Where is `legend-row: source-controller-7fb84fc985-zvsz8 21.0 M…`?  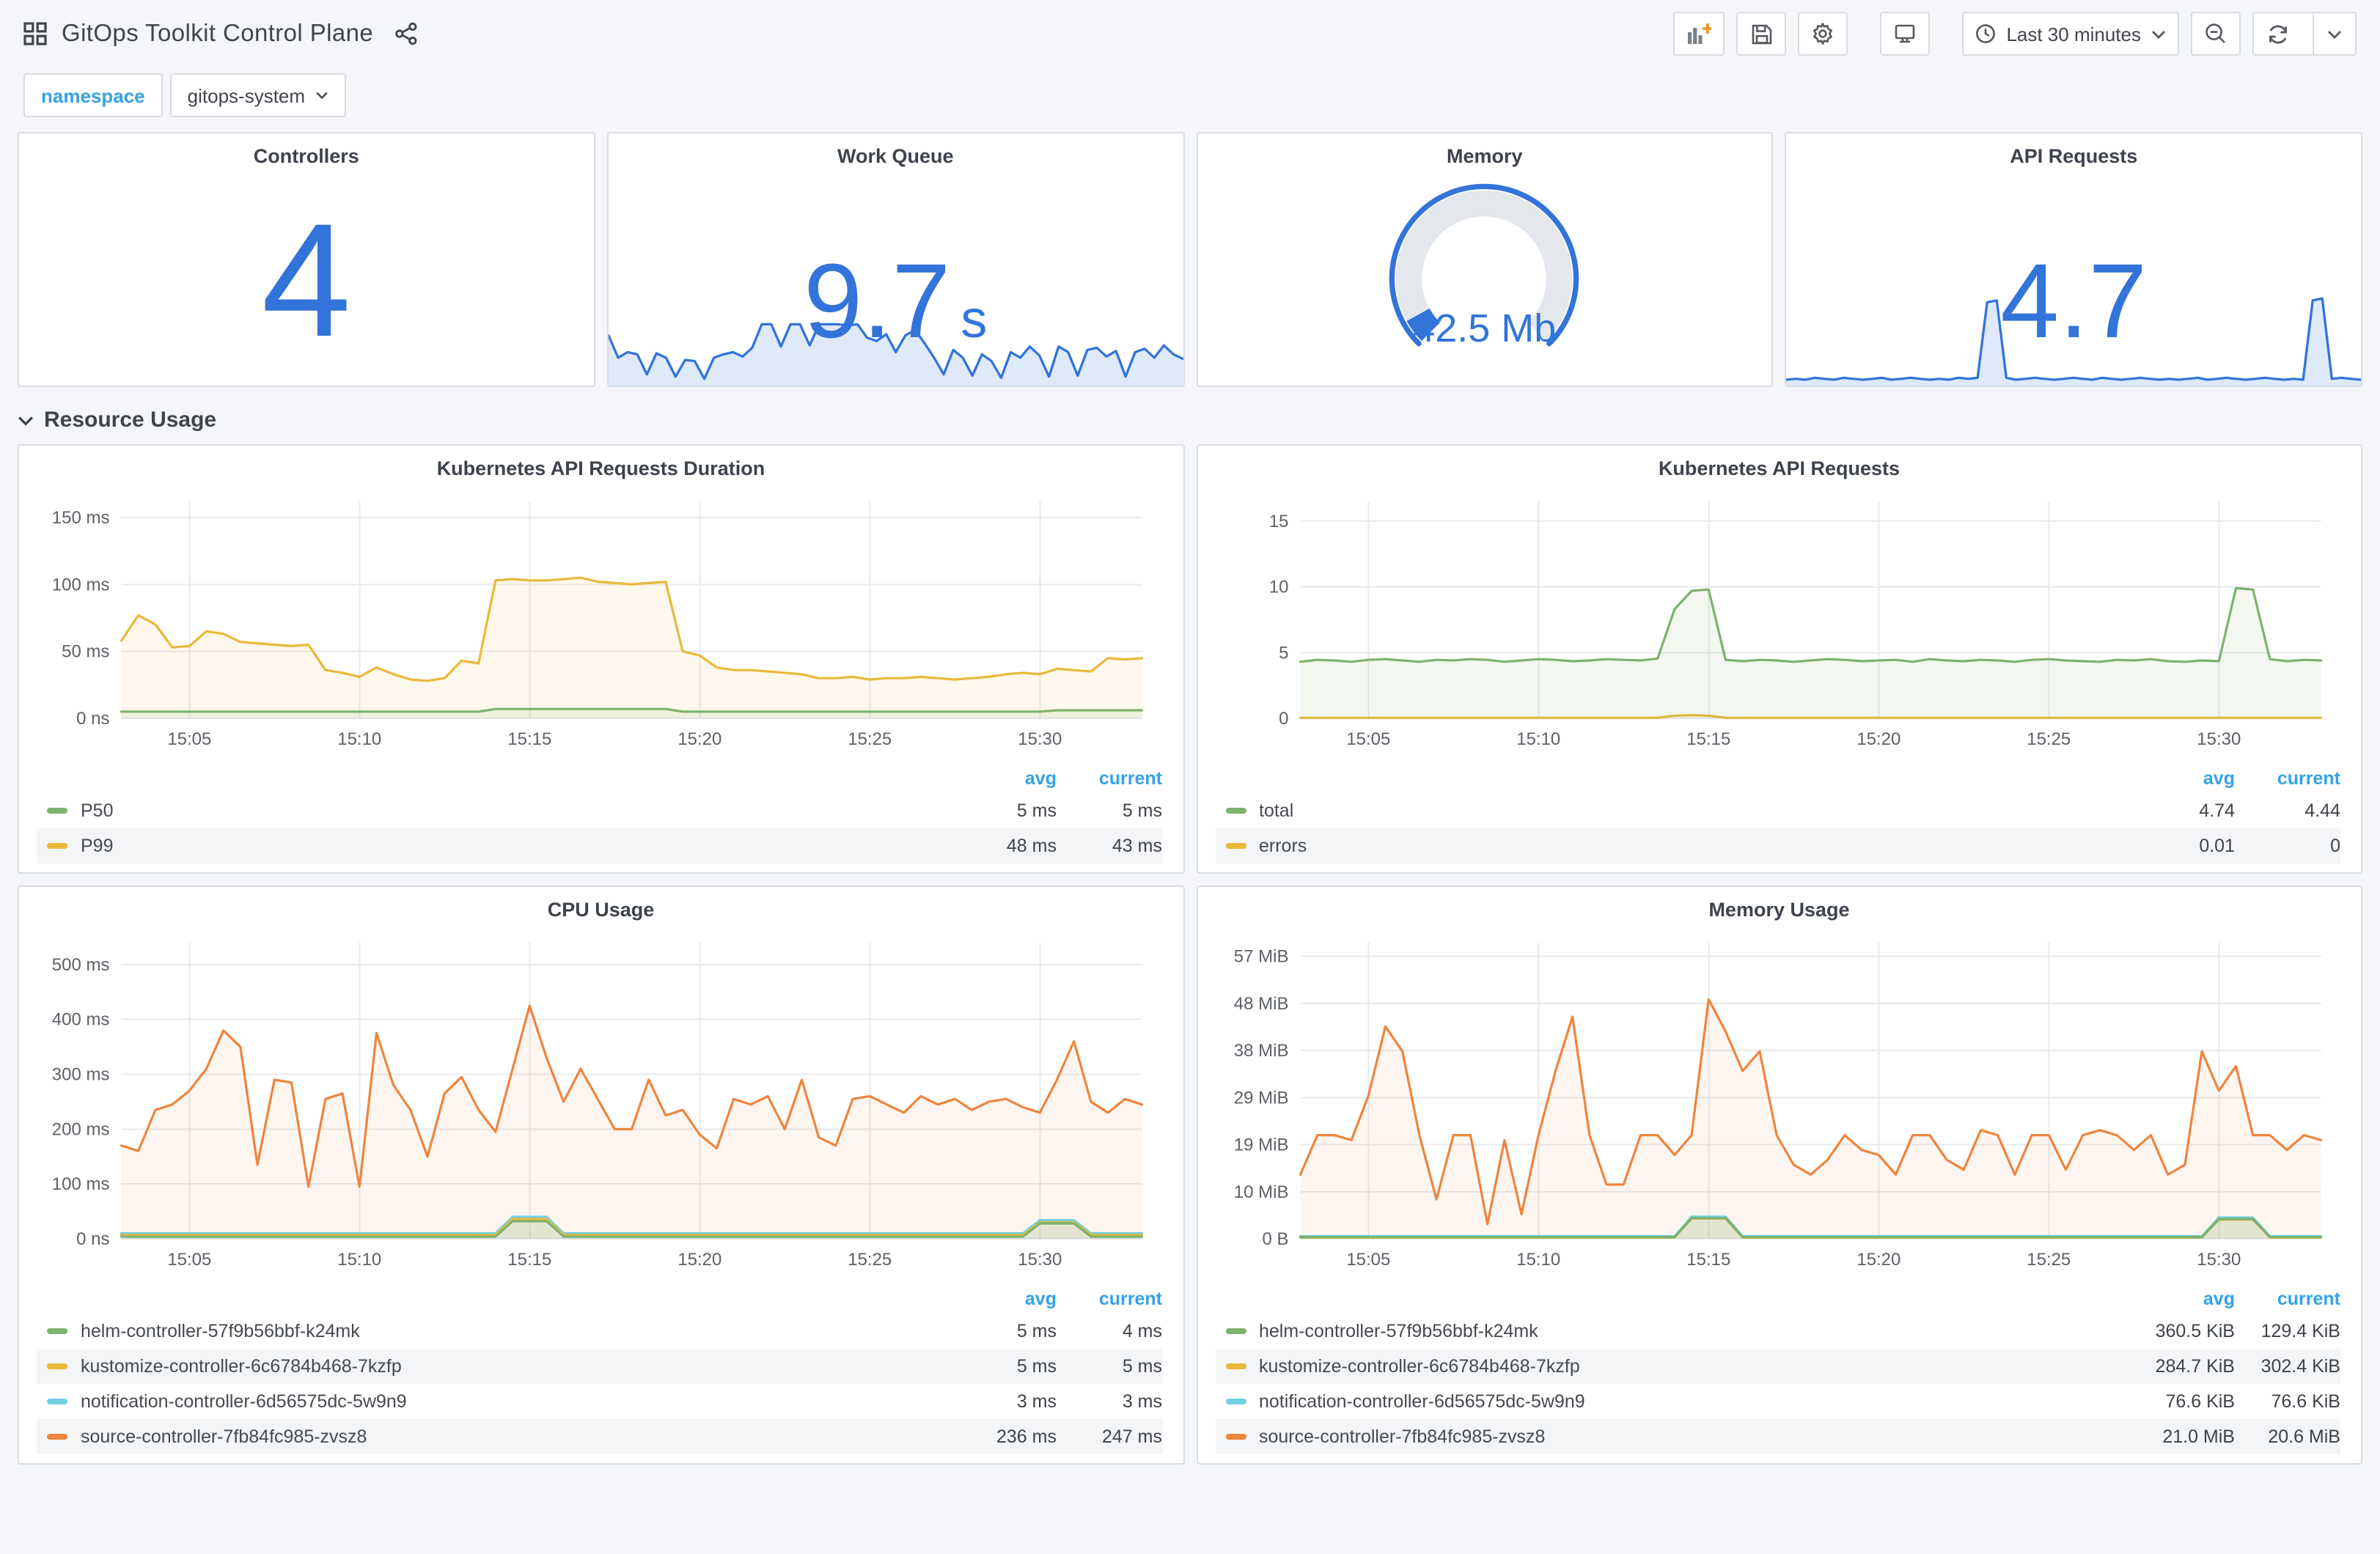 legend-row: source-controller-7fb84fc985-zvsz8 21.0 M… is located at coordinates (1778, 1437).